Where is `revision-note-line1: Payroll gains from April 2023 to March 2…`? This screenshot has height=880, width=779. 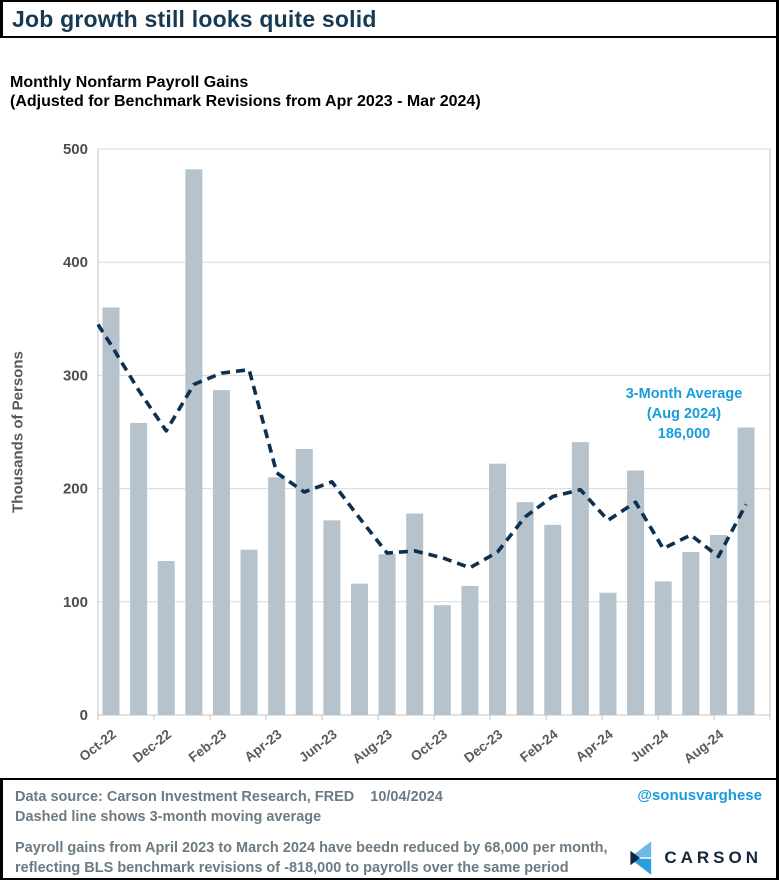 revision-note-line1: Payroll gains from April 2023 to March 2… is located at coordinates (311, 848).